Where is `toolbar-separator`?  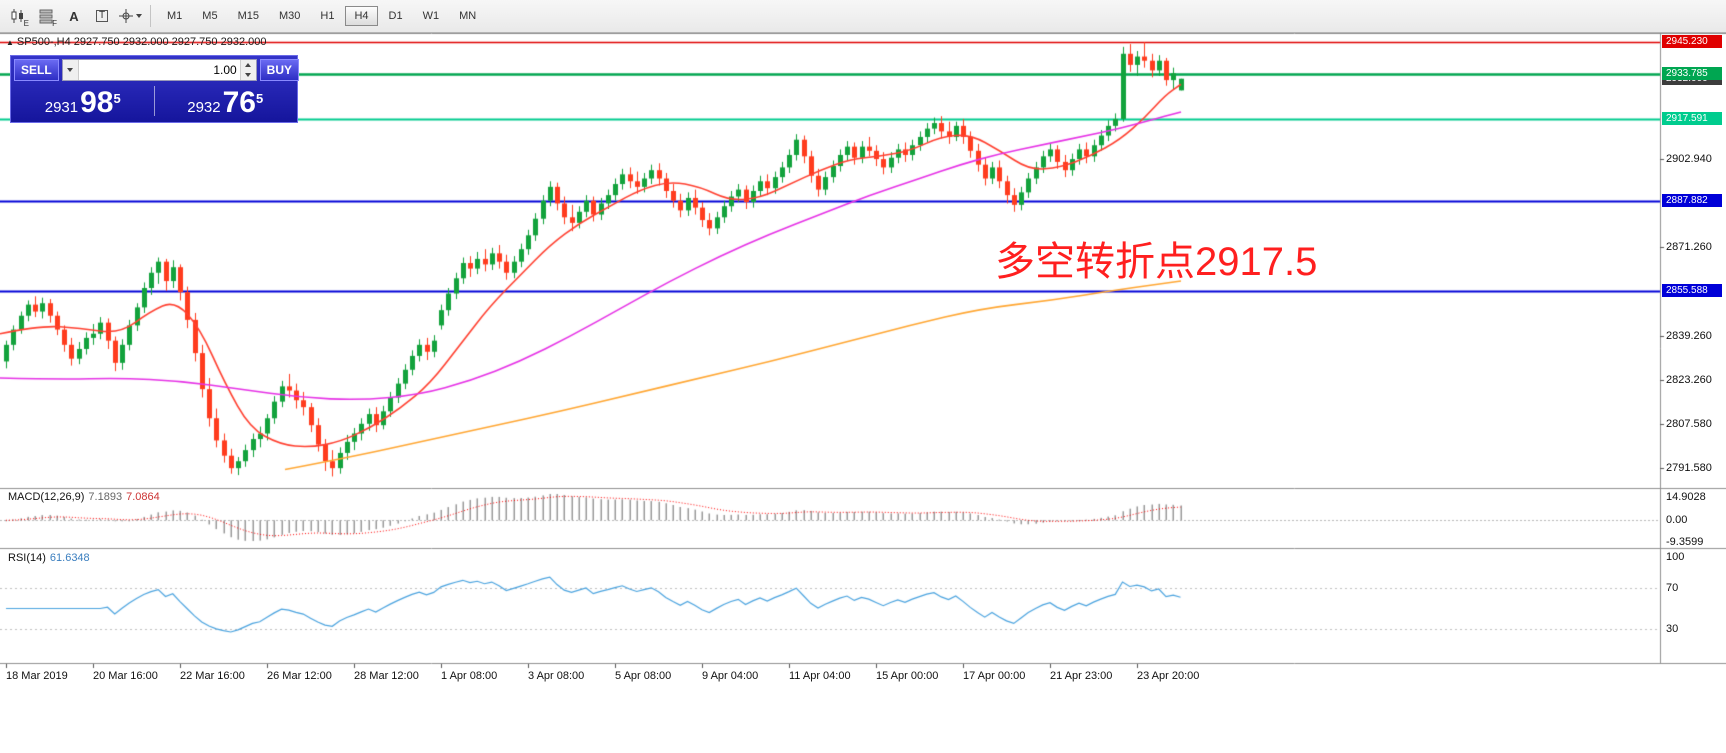 toolbar-separator is located at coordinates (150, 16).